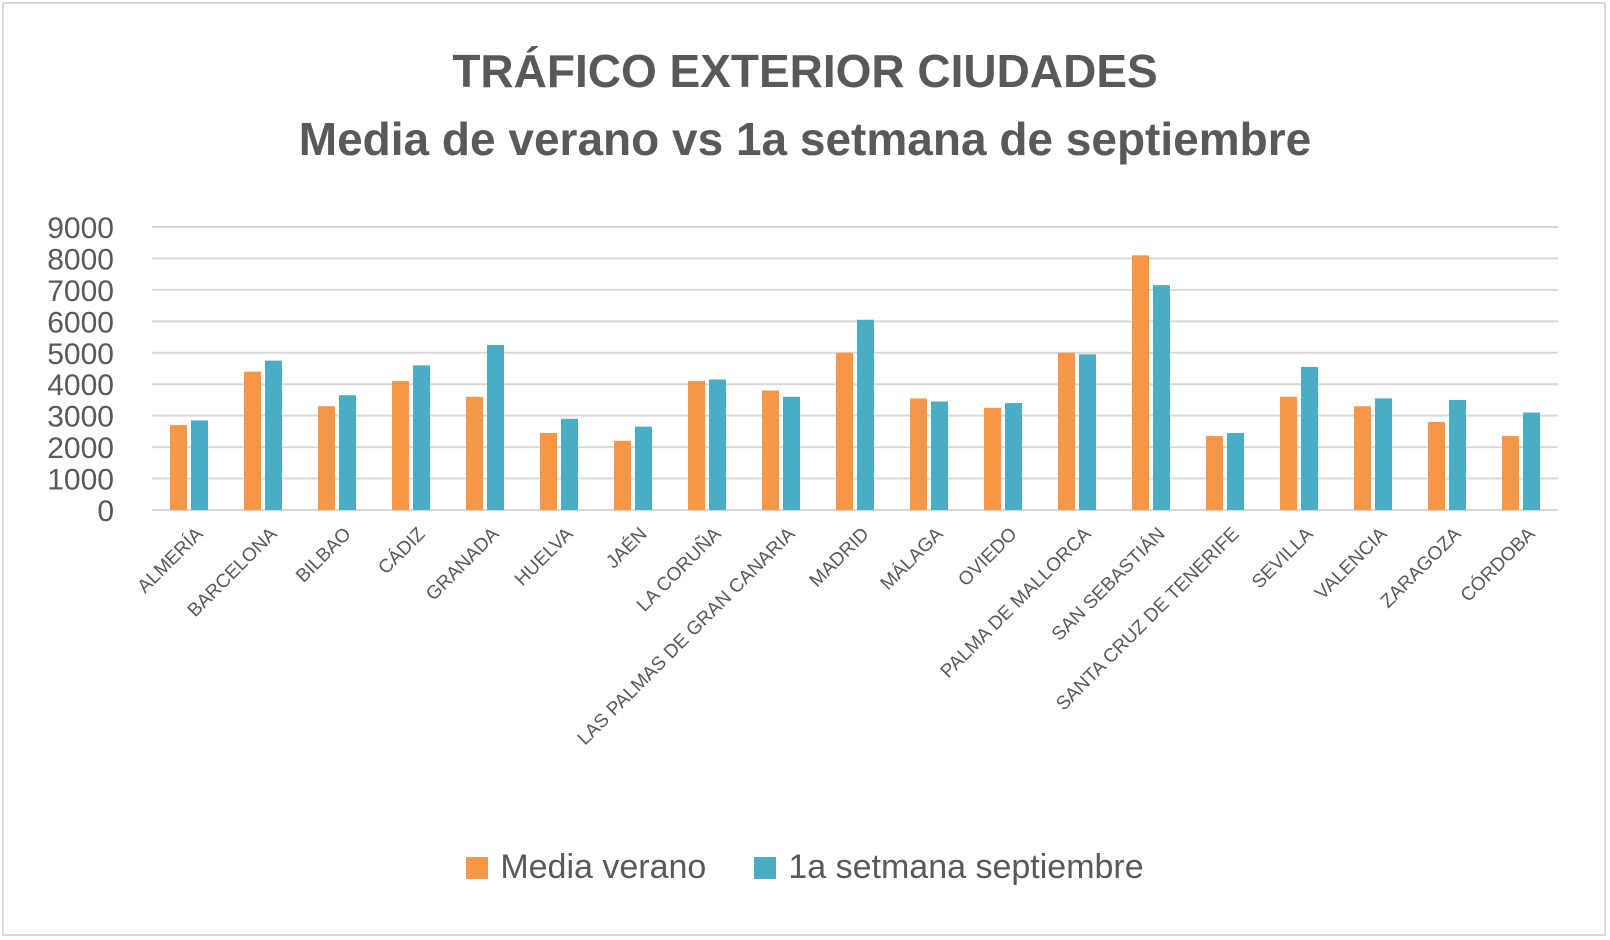  Describe the element at coordinates (80, 417) in the screenshot. I see `y-tick-label: 3000` at that location.